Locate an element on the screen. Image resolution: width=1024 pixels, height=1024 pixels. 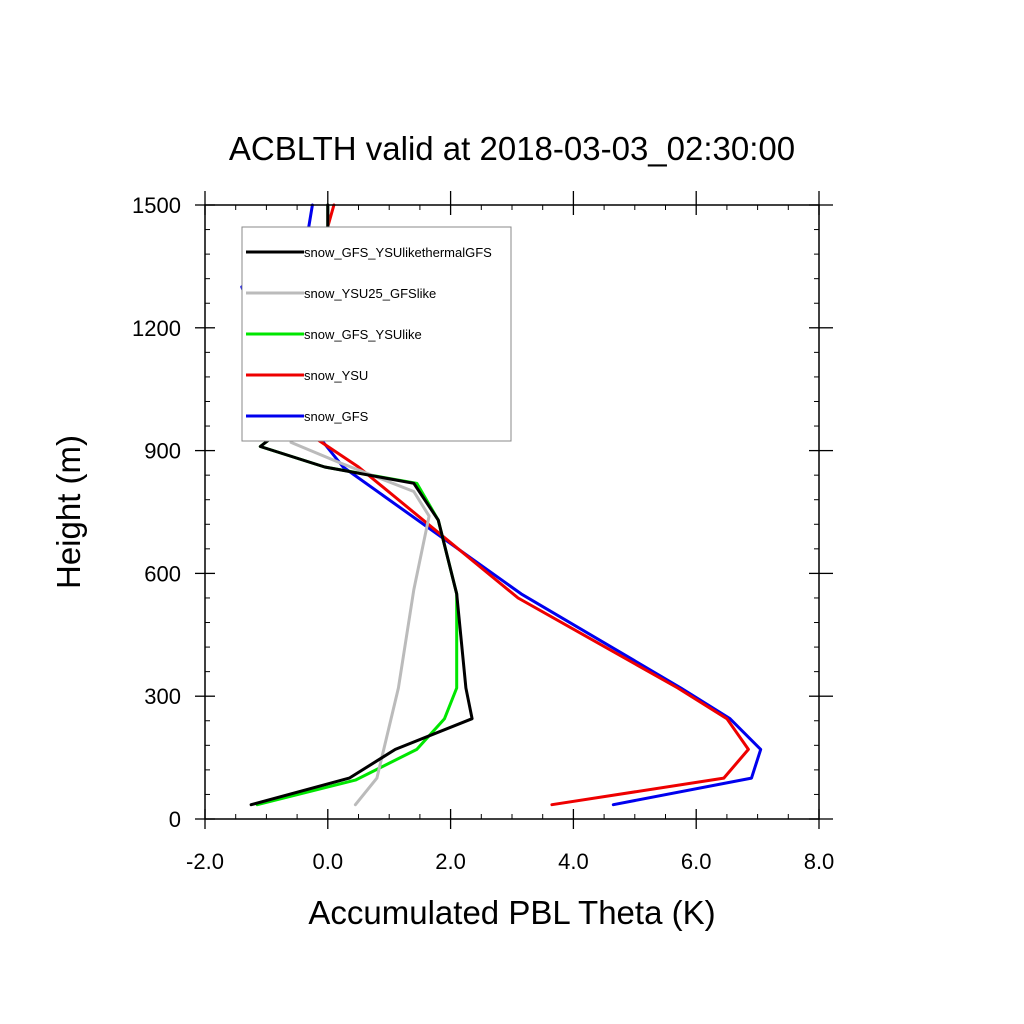
legend-label: snow_YSU is located at coordinates (336, 375).